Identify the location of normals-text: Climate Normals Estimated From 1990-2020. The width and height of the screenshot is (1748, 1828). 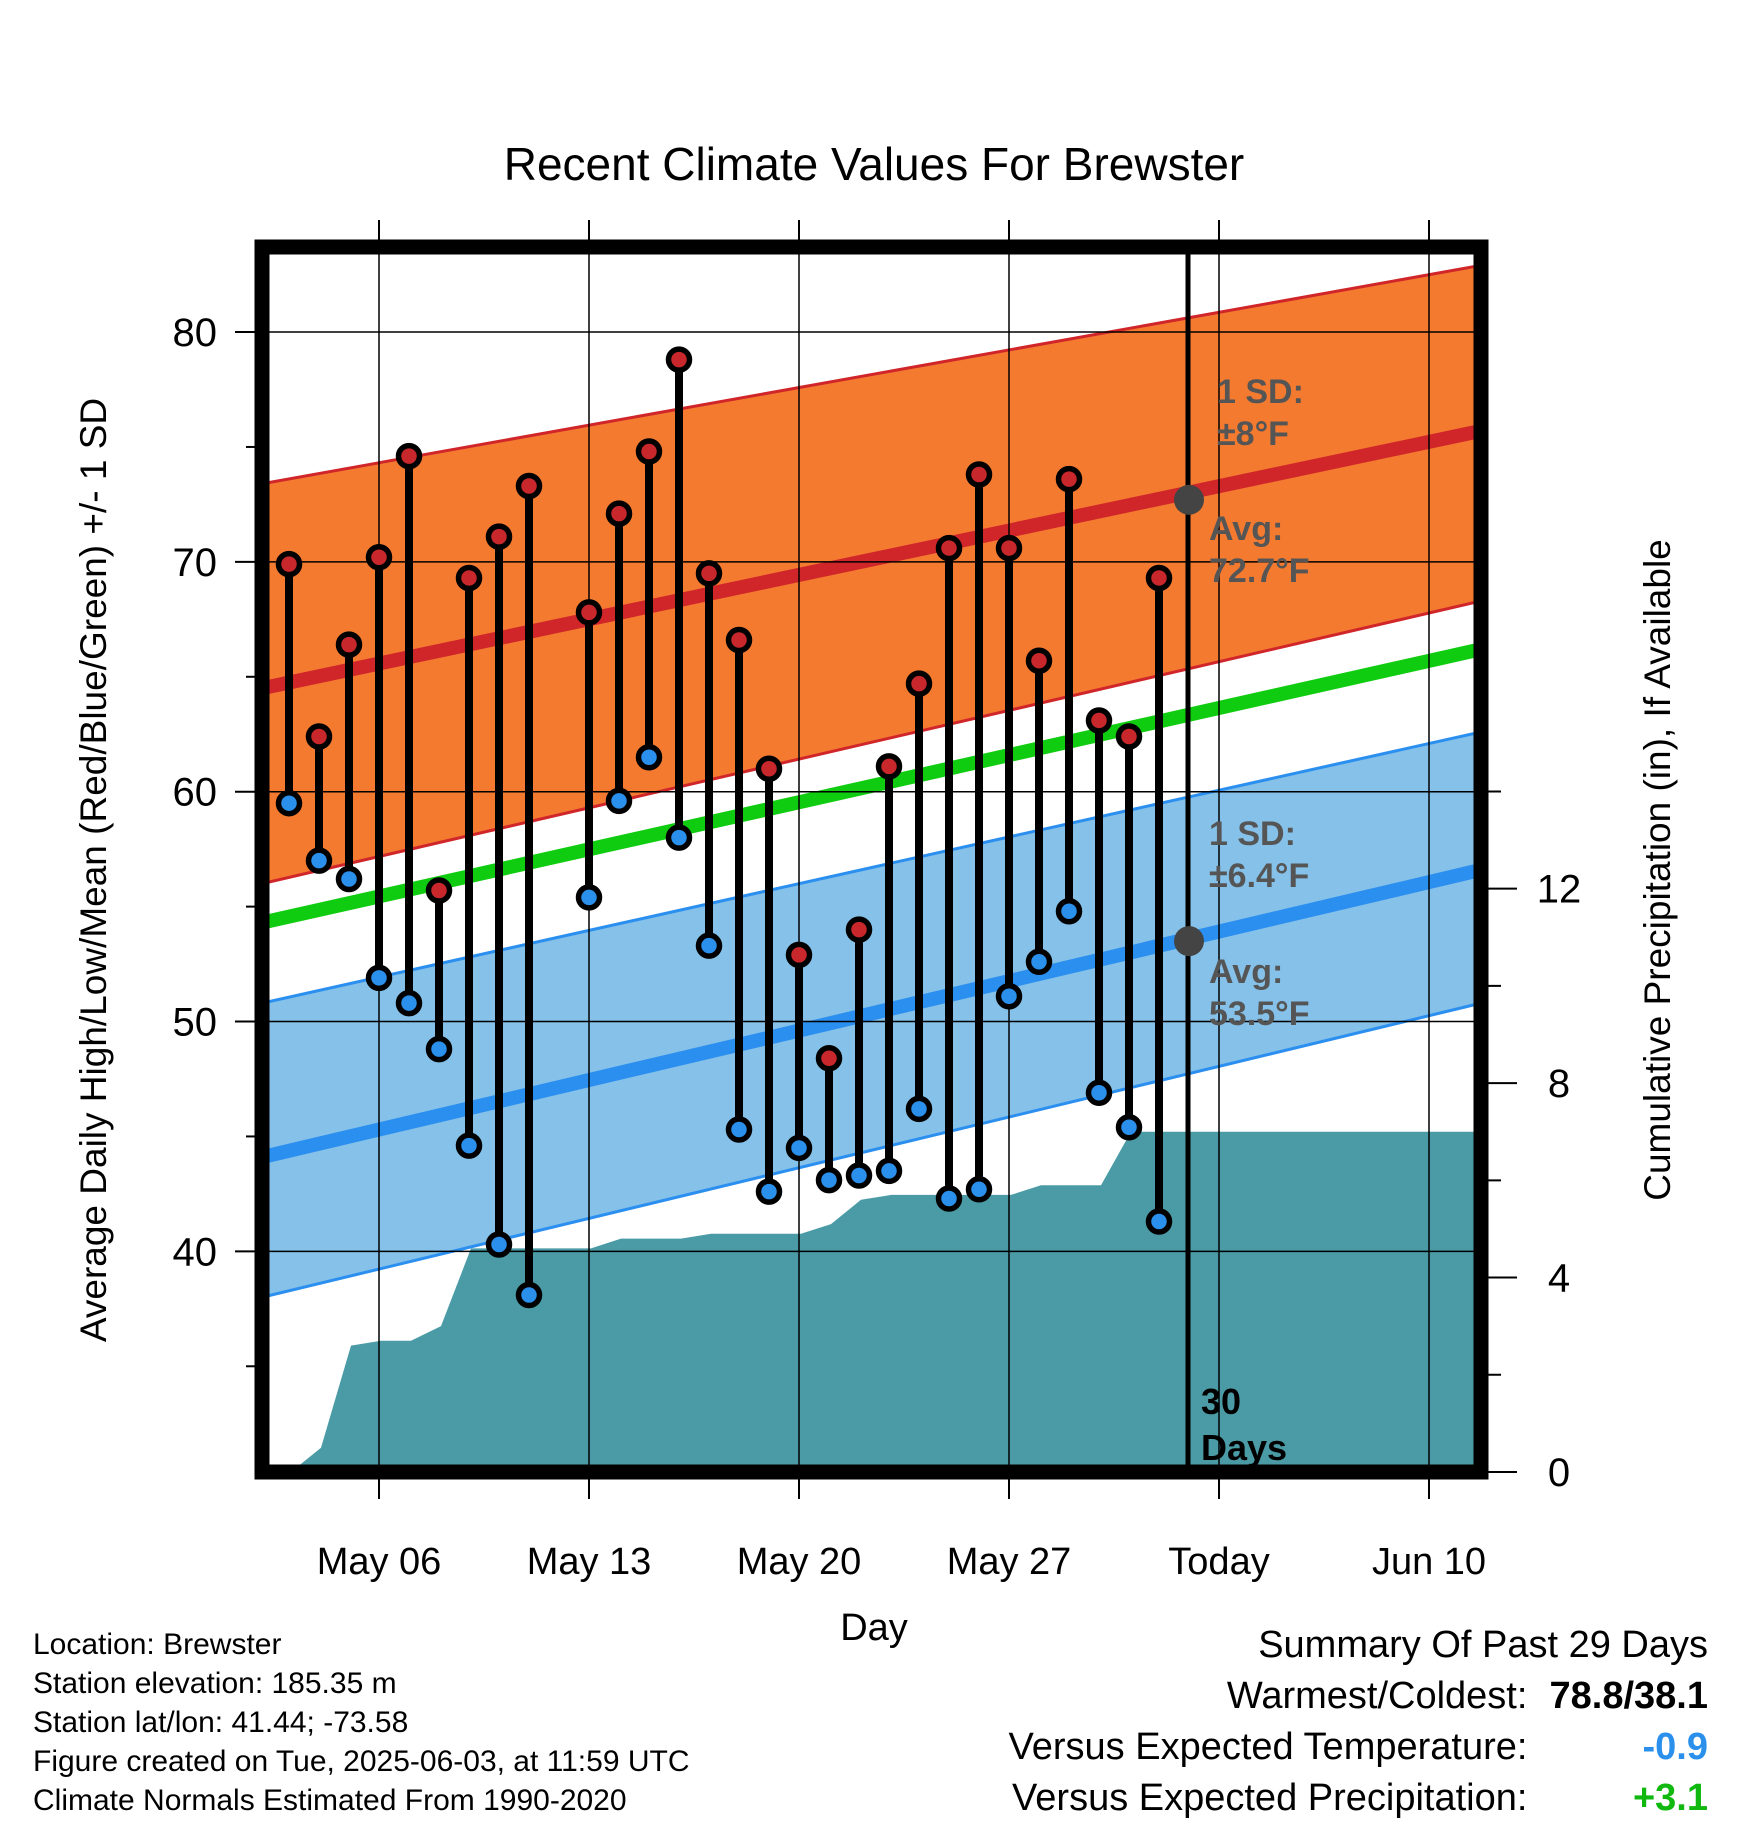
(330, 1800).